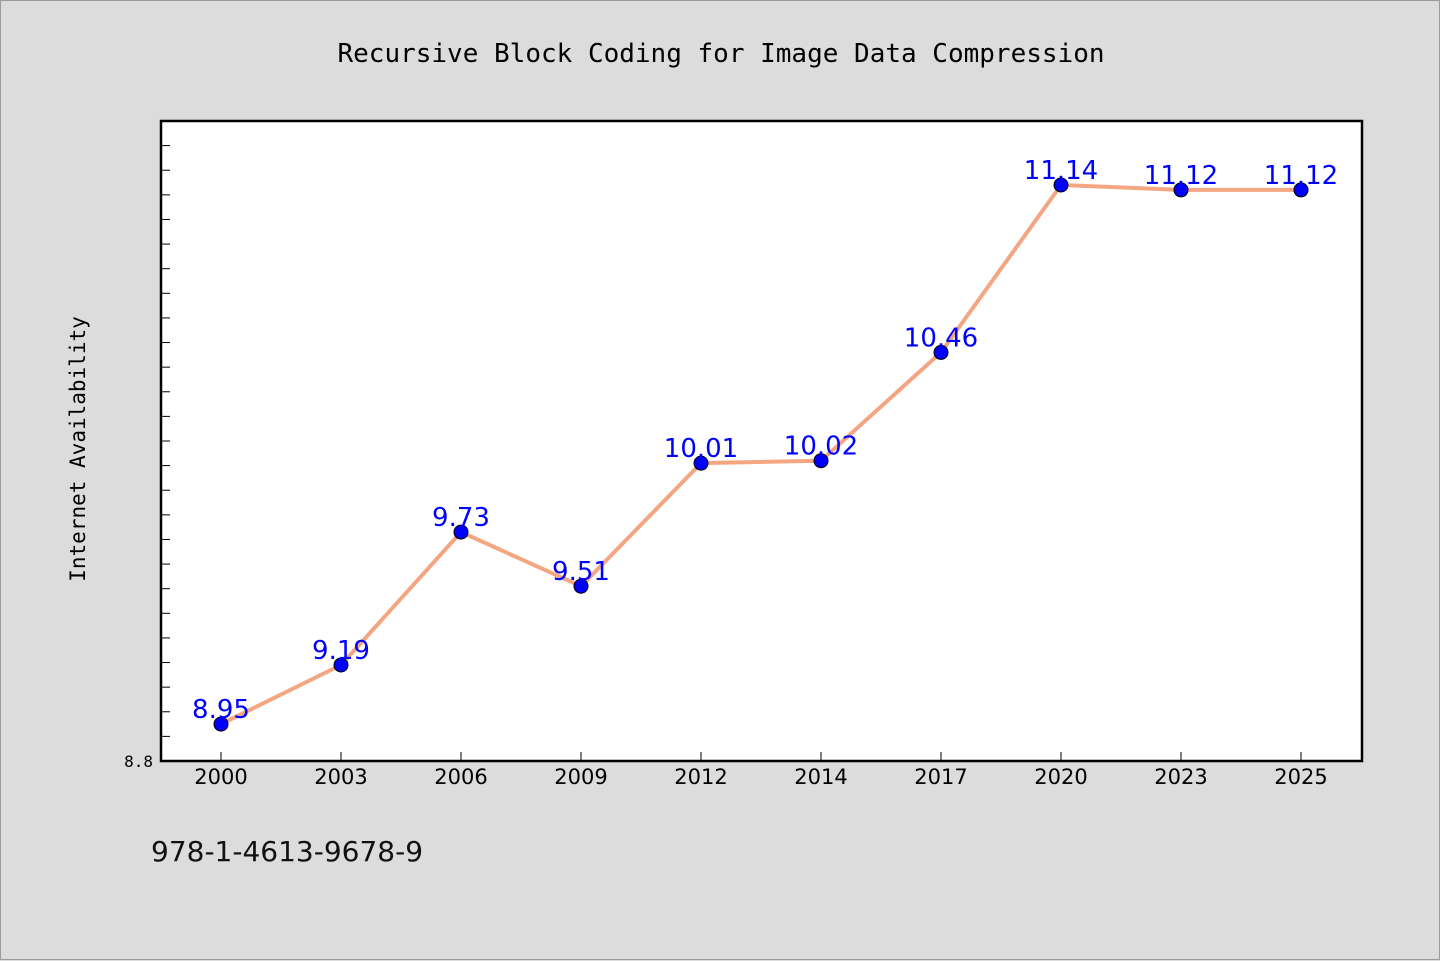  I want to click on data-label: 10.02, so click(821, 447).